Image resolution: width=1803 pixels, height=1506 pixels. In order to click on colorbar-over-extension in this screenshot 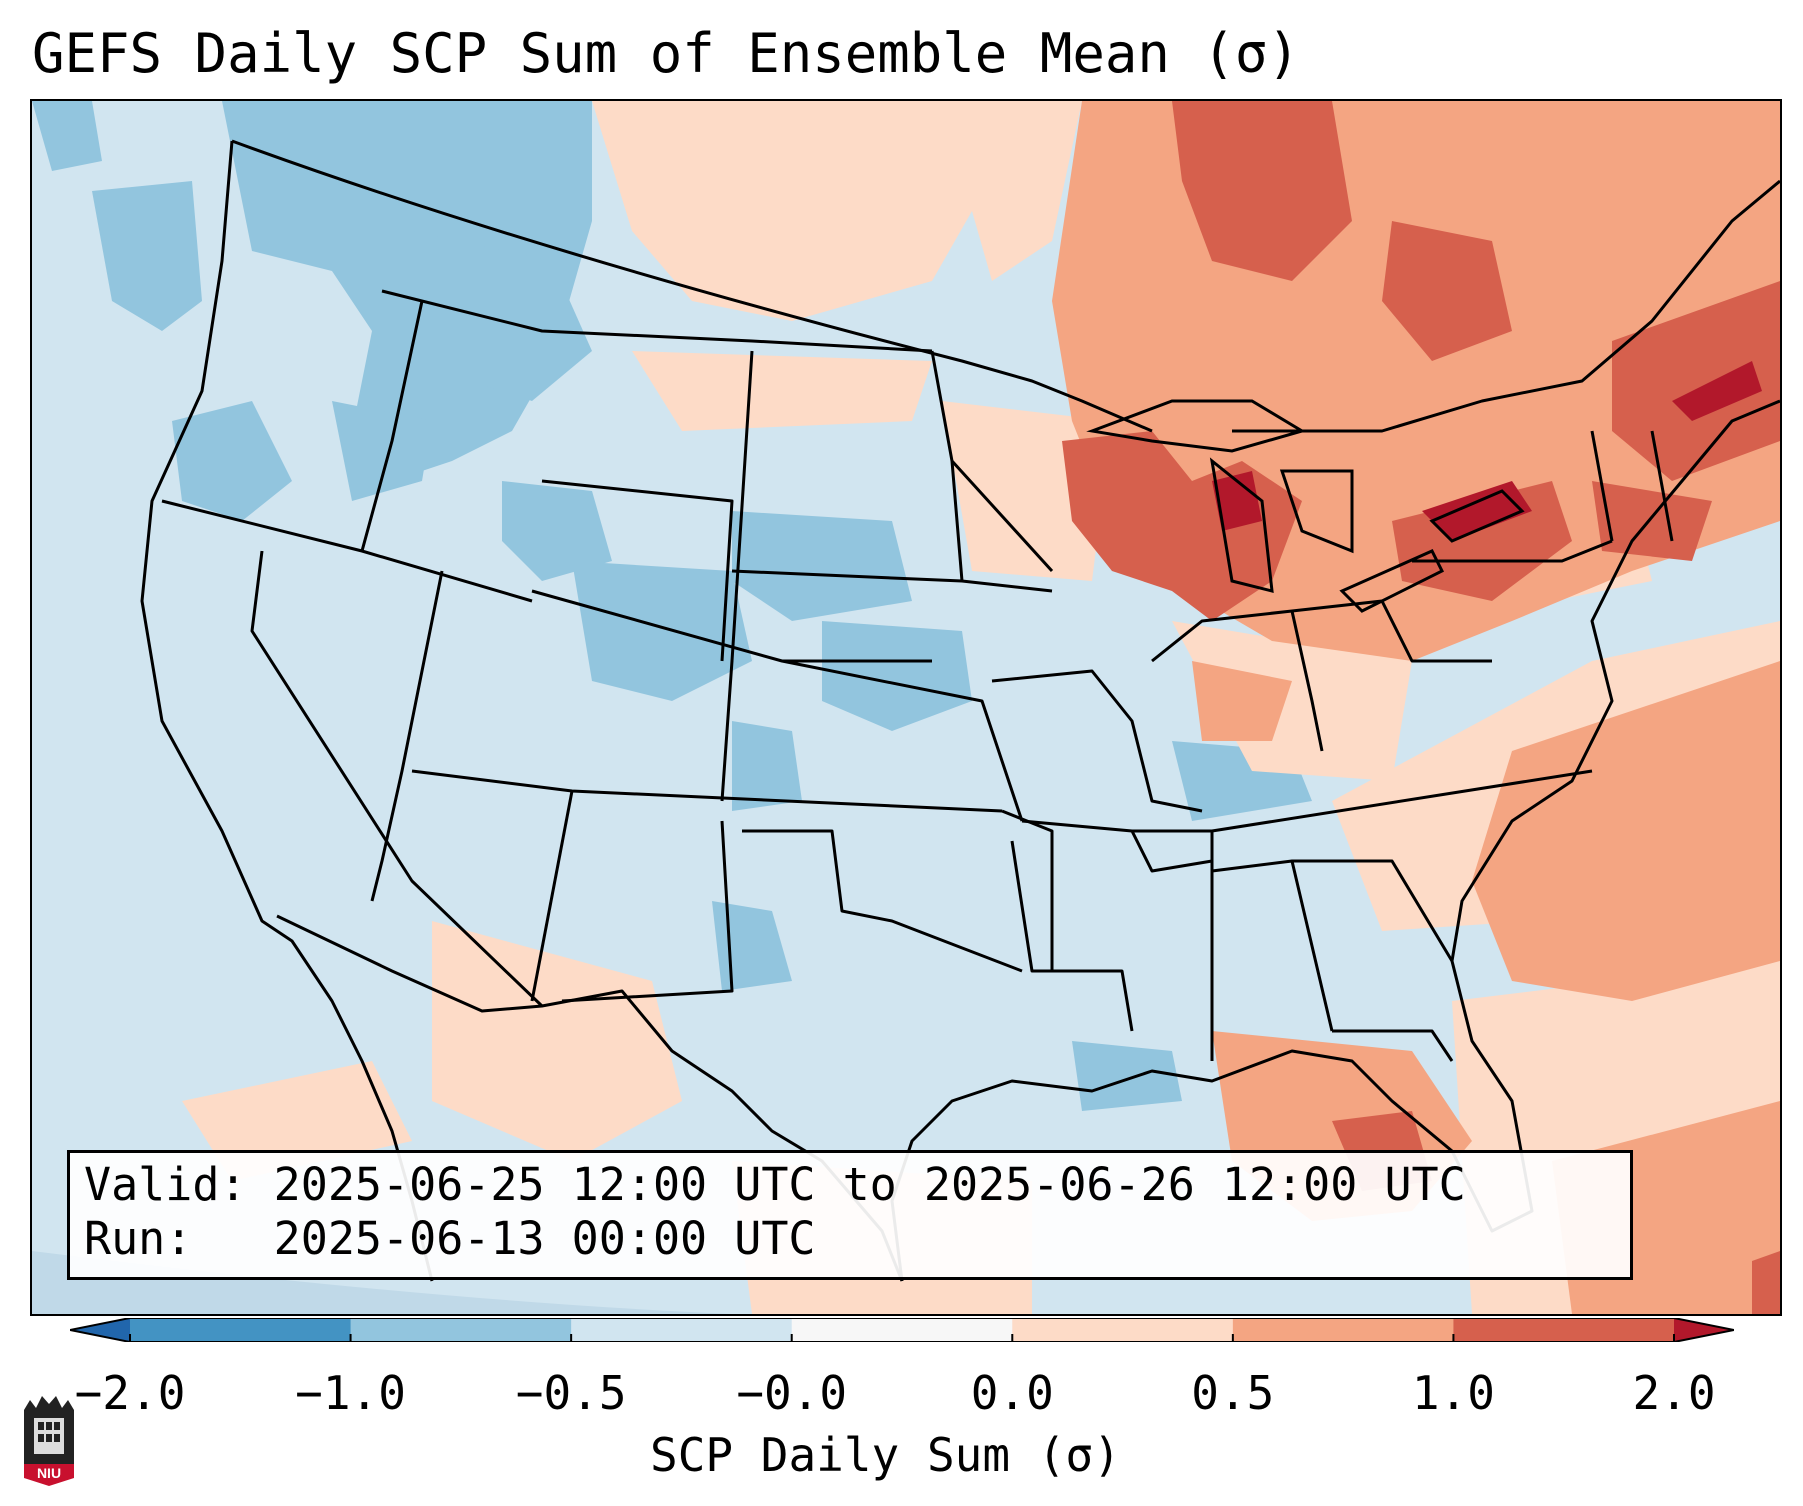, I will do `click(1704, 1330)`.